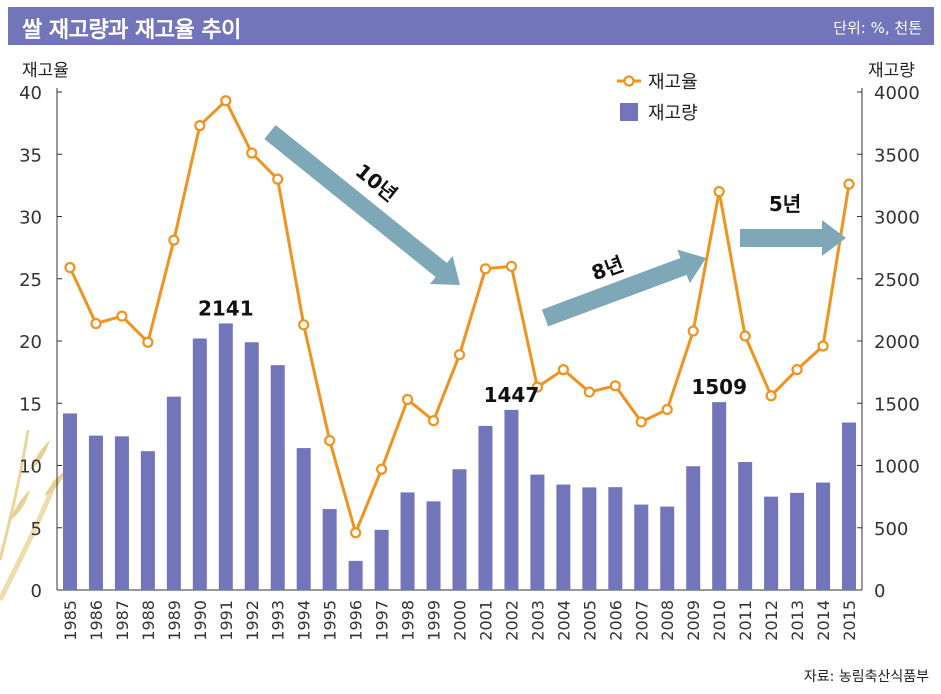  I want to click on x-tick-label: 1989, so click(174, 620).